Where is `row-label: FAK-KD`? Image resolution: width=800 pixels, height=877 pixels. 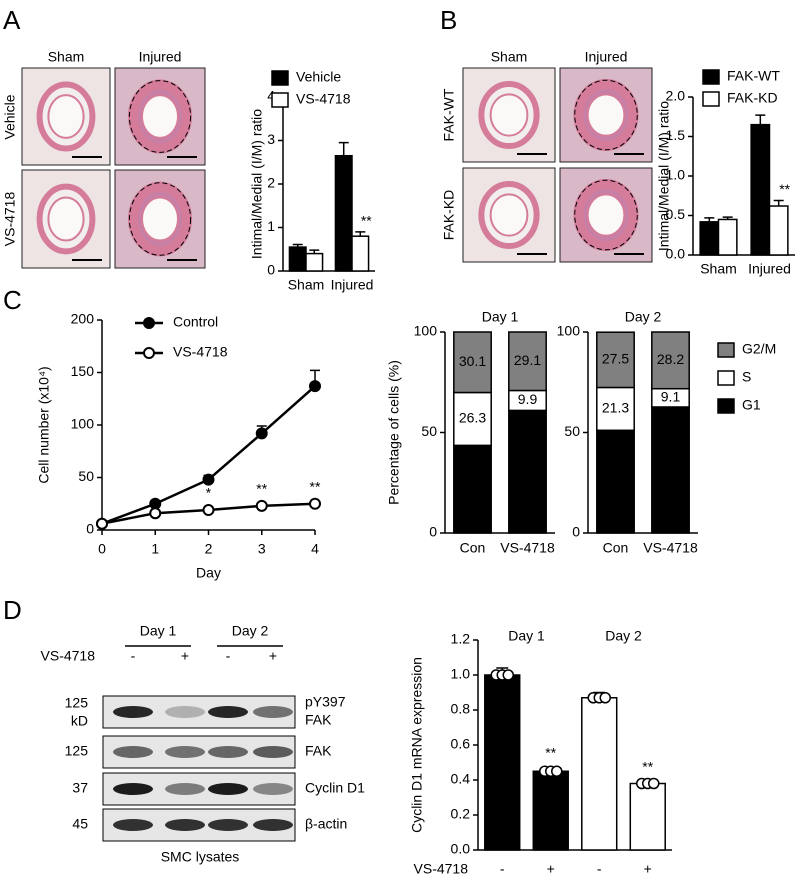 row-label: FAK-KD is located at coordinates (449, 215).